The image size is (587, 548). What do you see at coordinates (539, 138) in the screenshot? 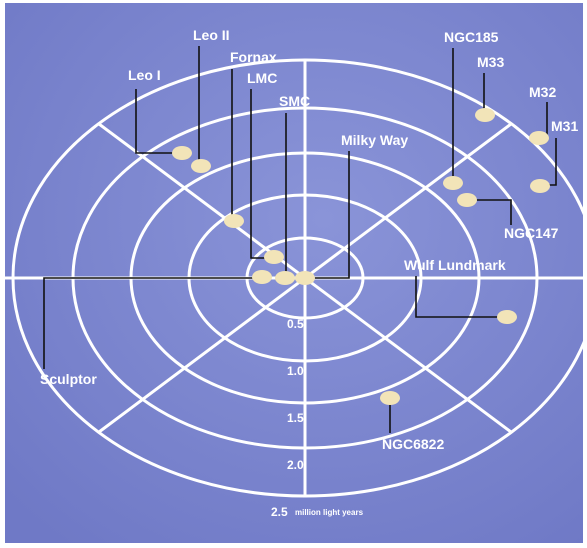
I see `galaxy-m32` at bounding box center [539, 138].